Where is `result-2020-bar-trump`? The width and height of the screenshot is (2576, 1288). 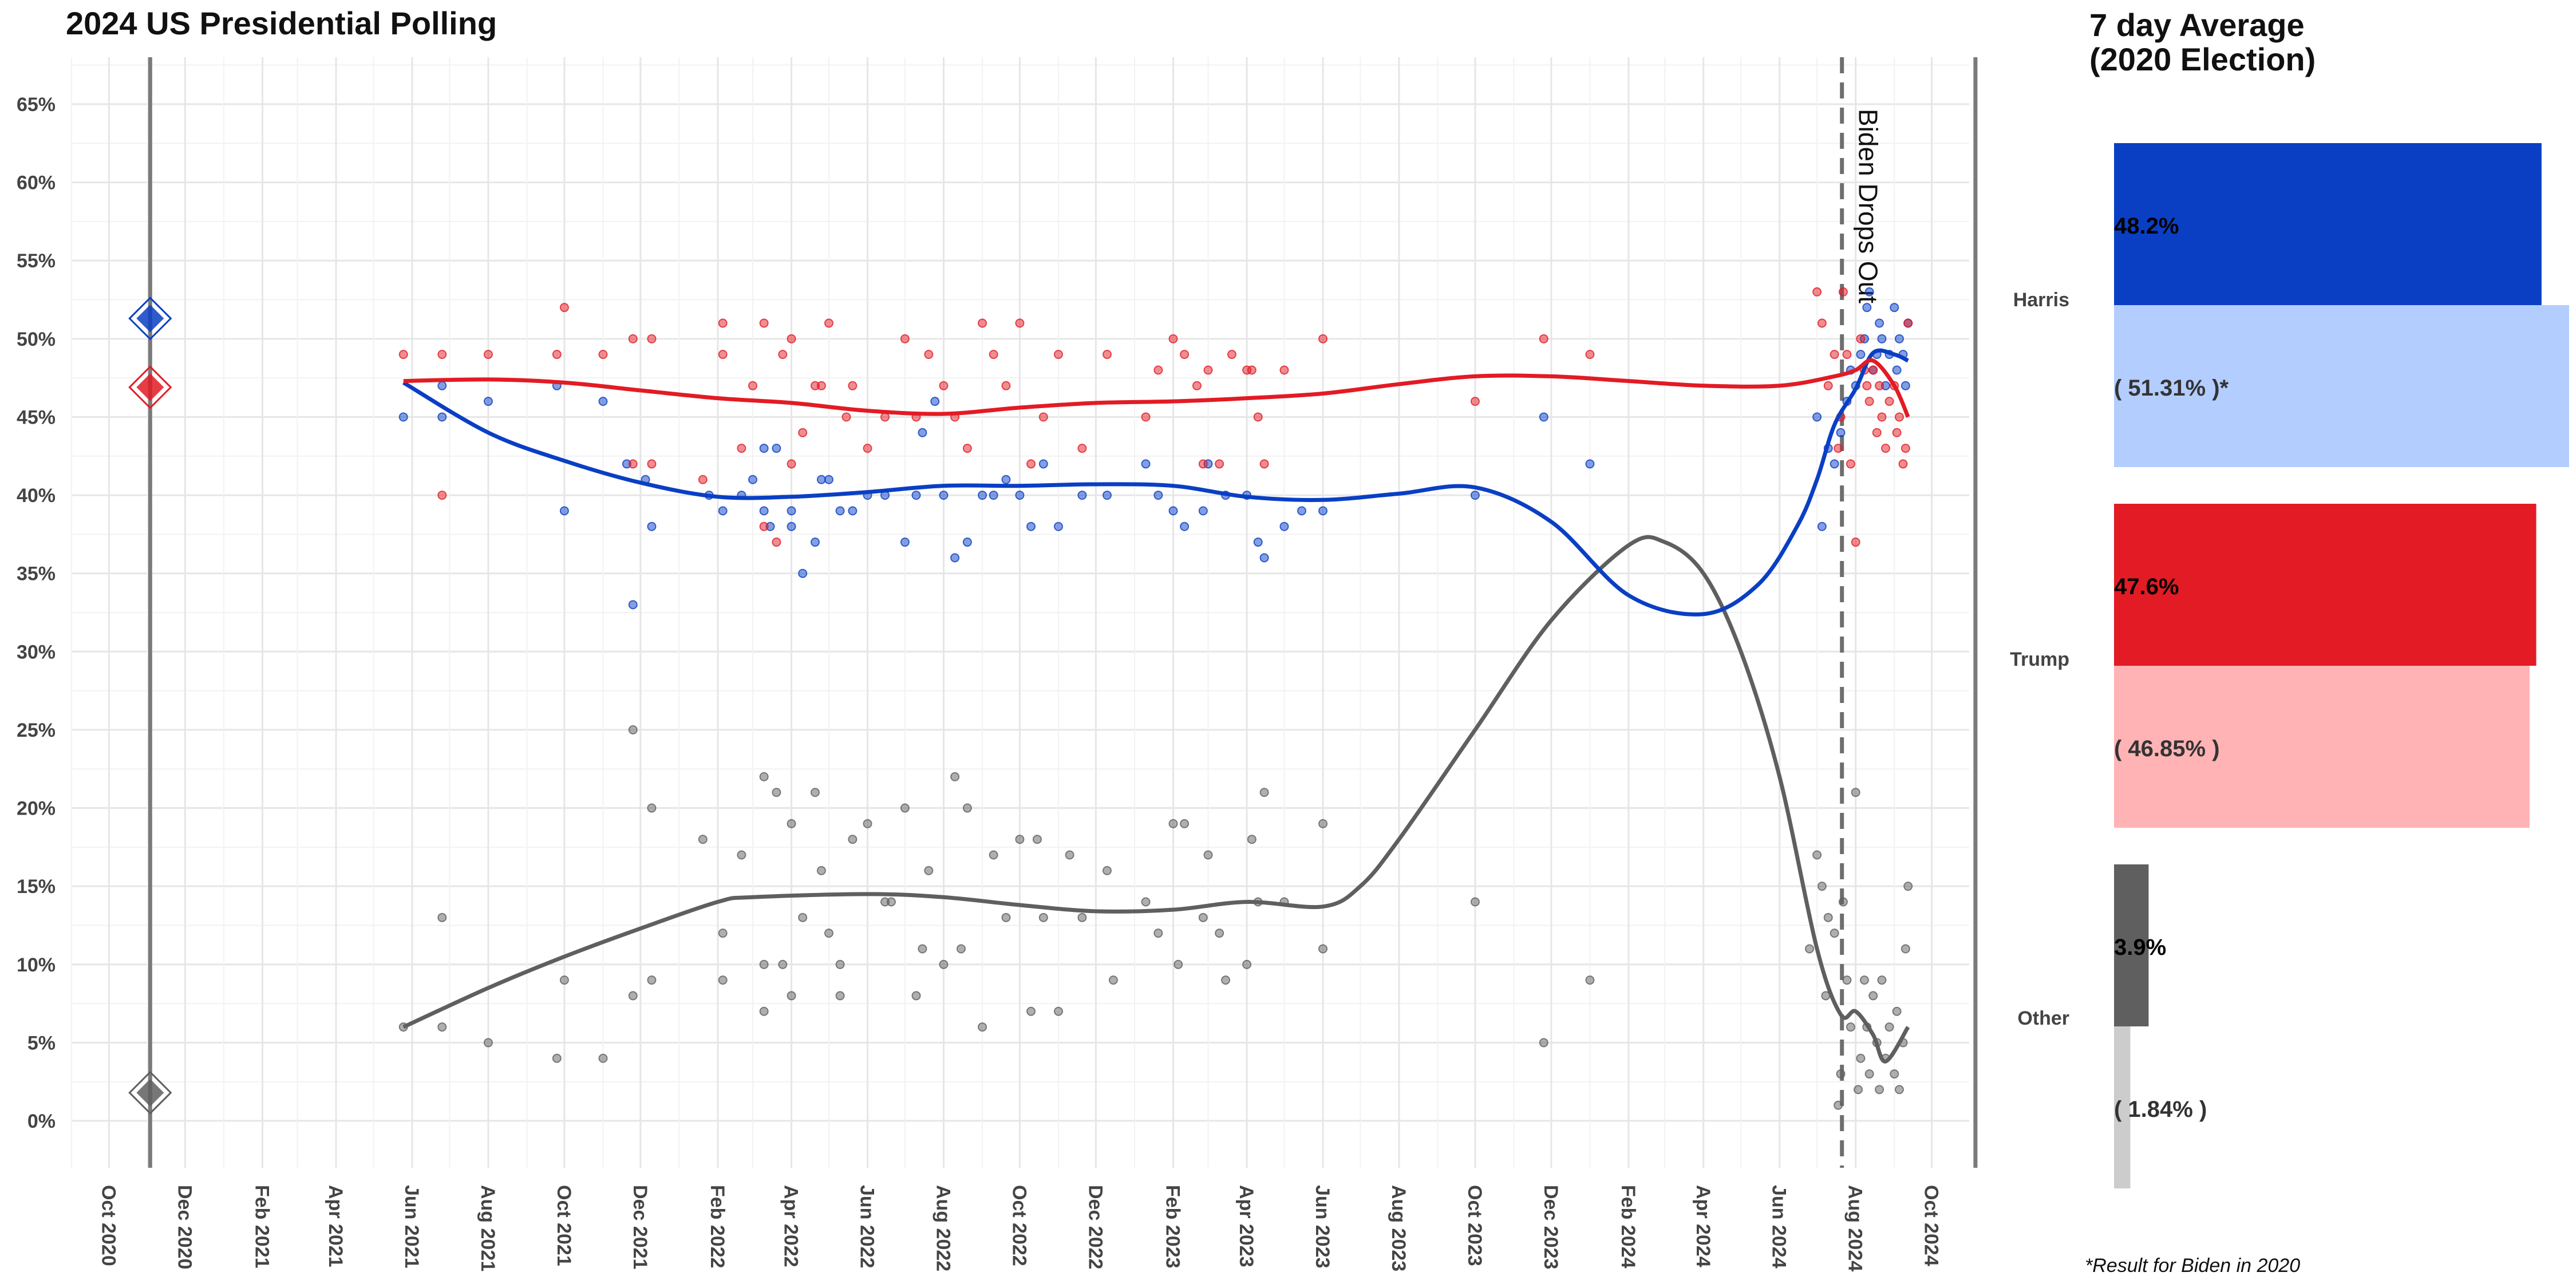
result-2020-bar-trump is located at coordinates (2322, 747).